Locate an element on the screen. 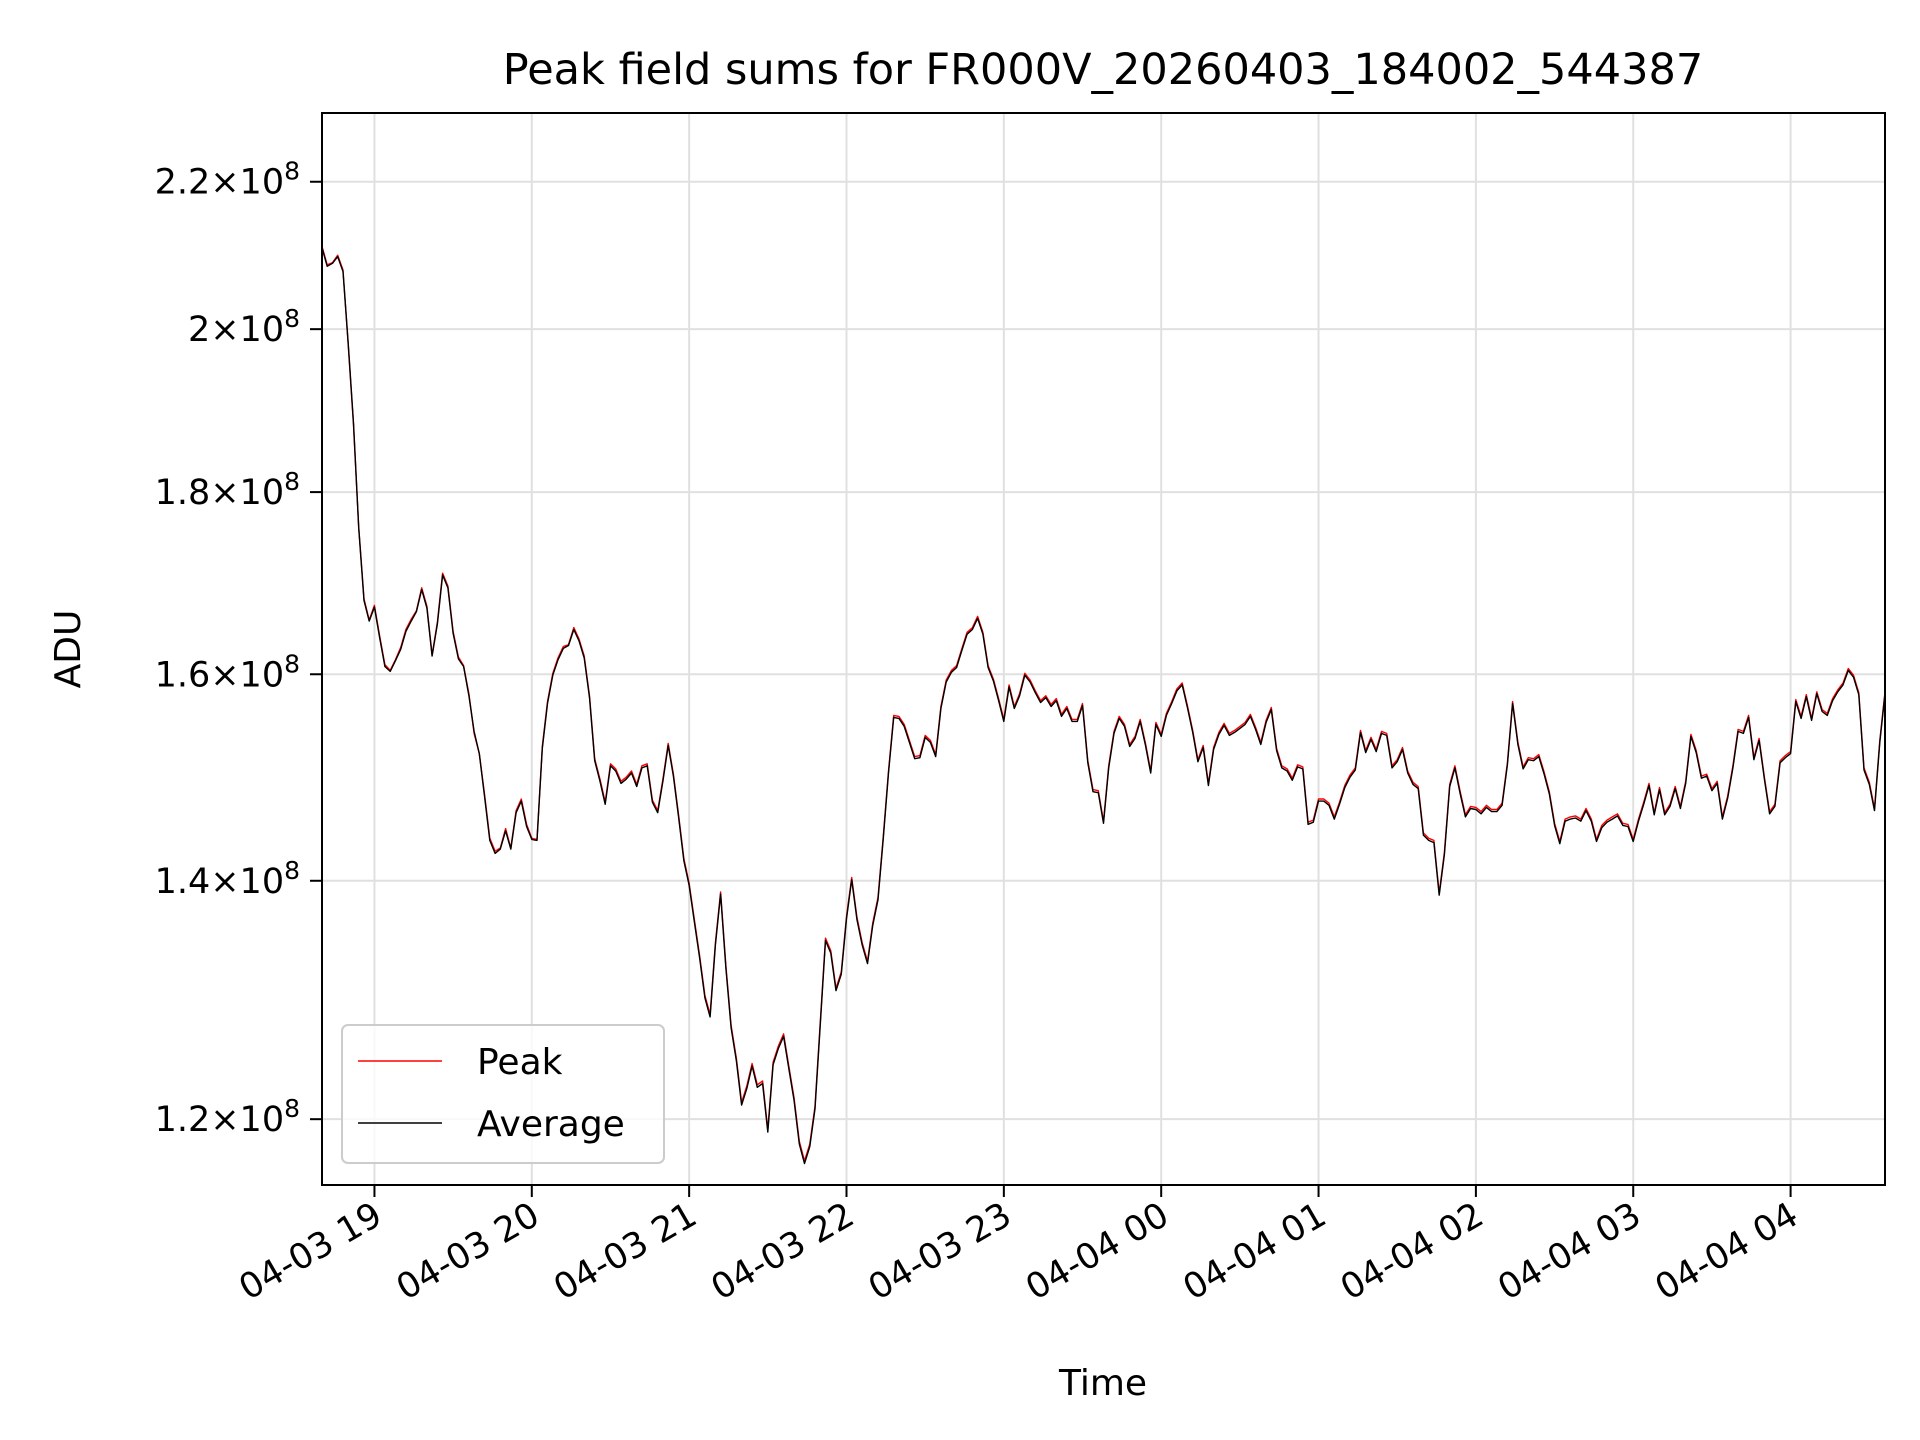 Image resolution: width=1920 pixels, height=1440 pixels. y-tick-label: 2.2×108 is located at coordinates (227, 180).